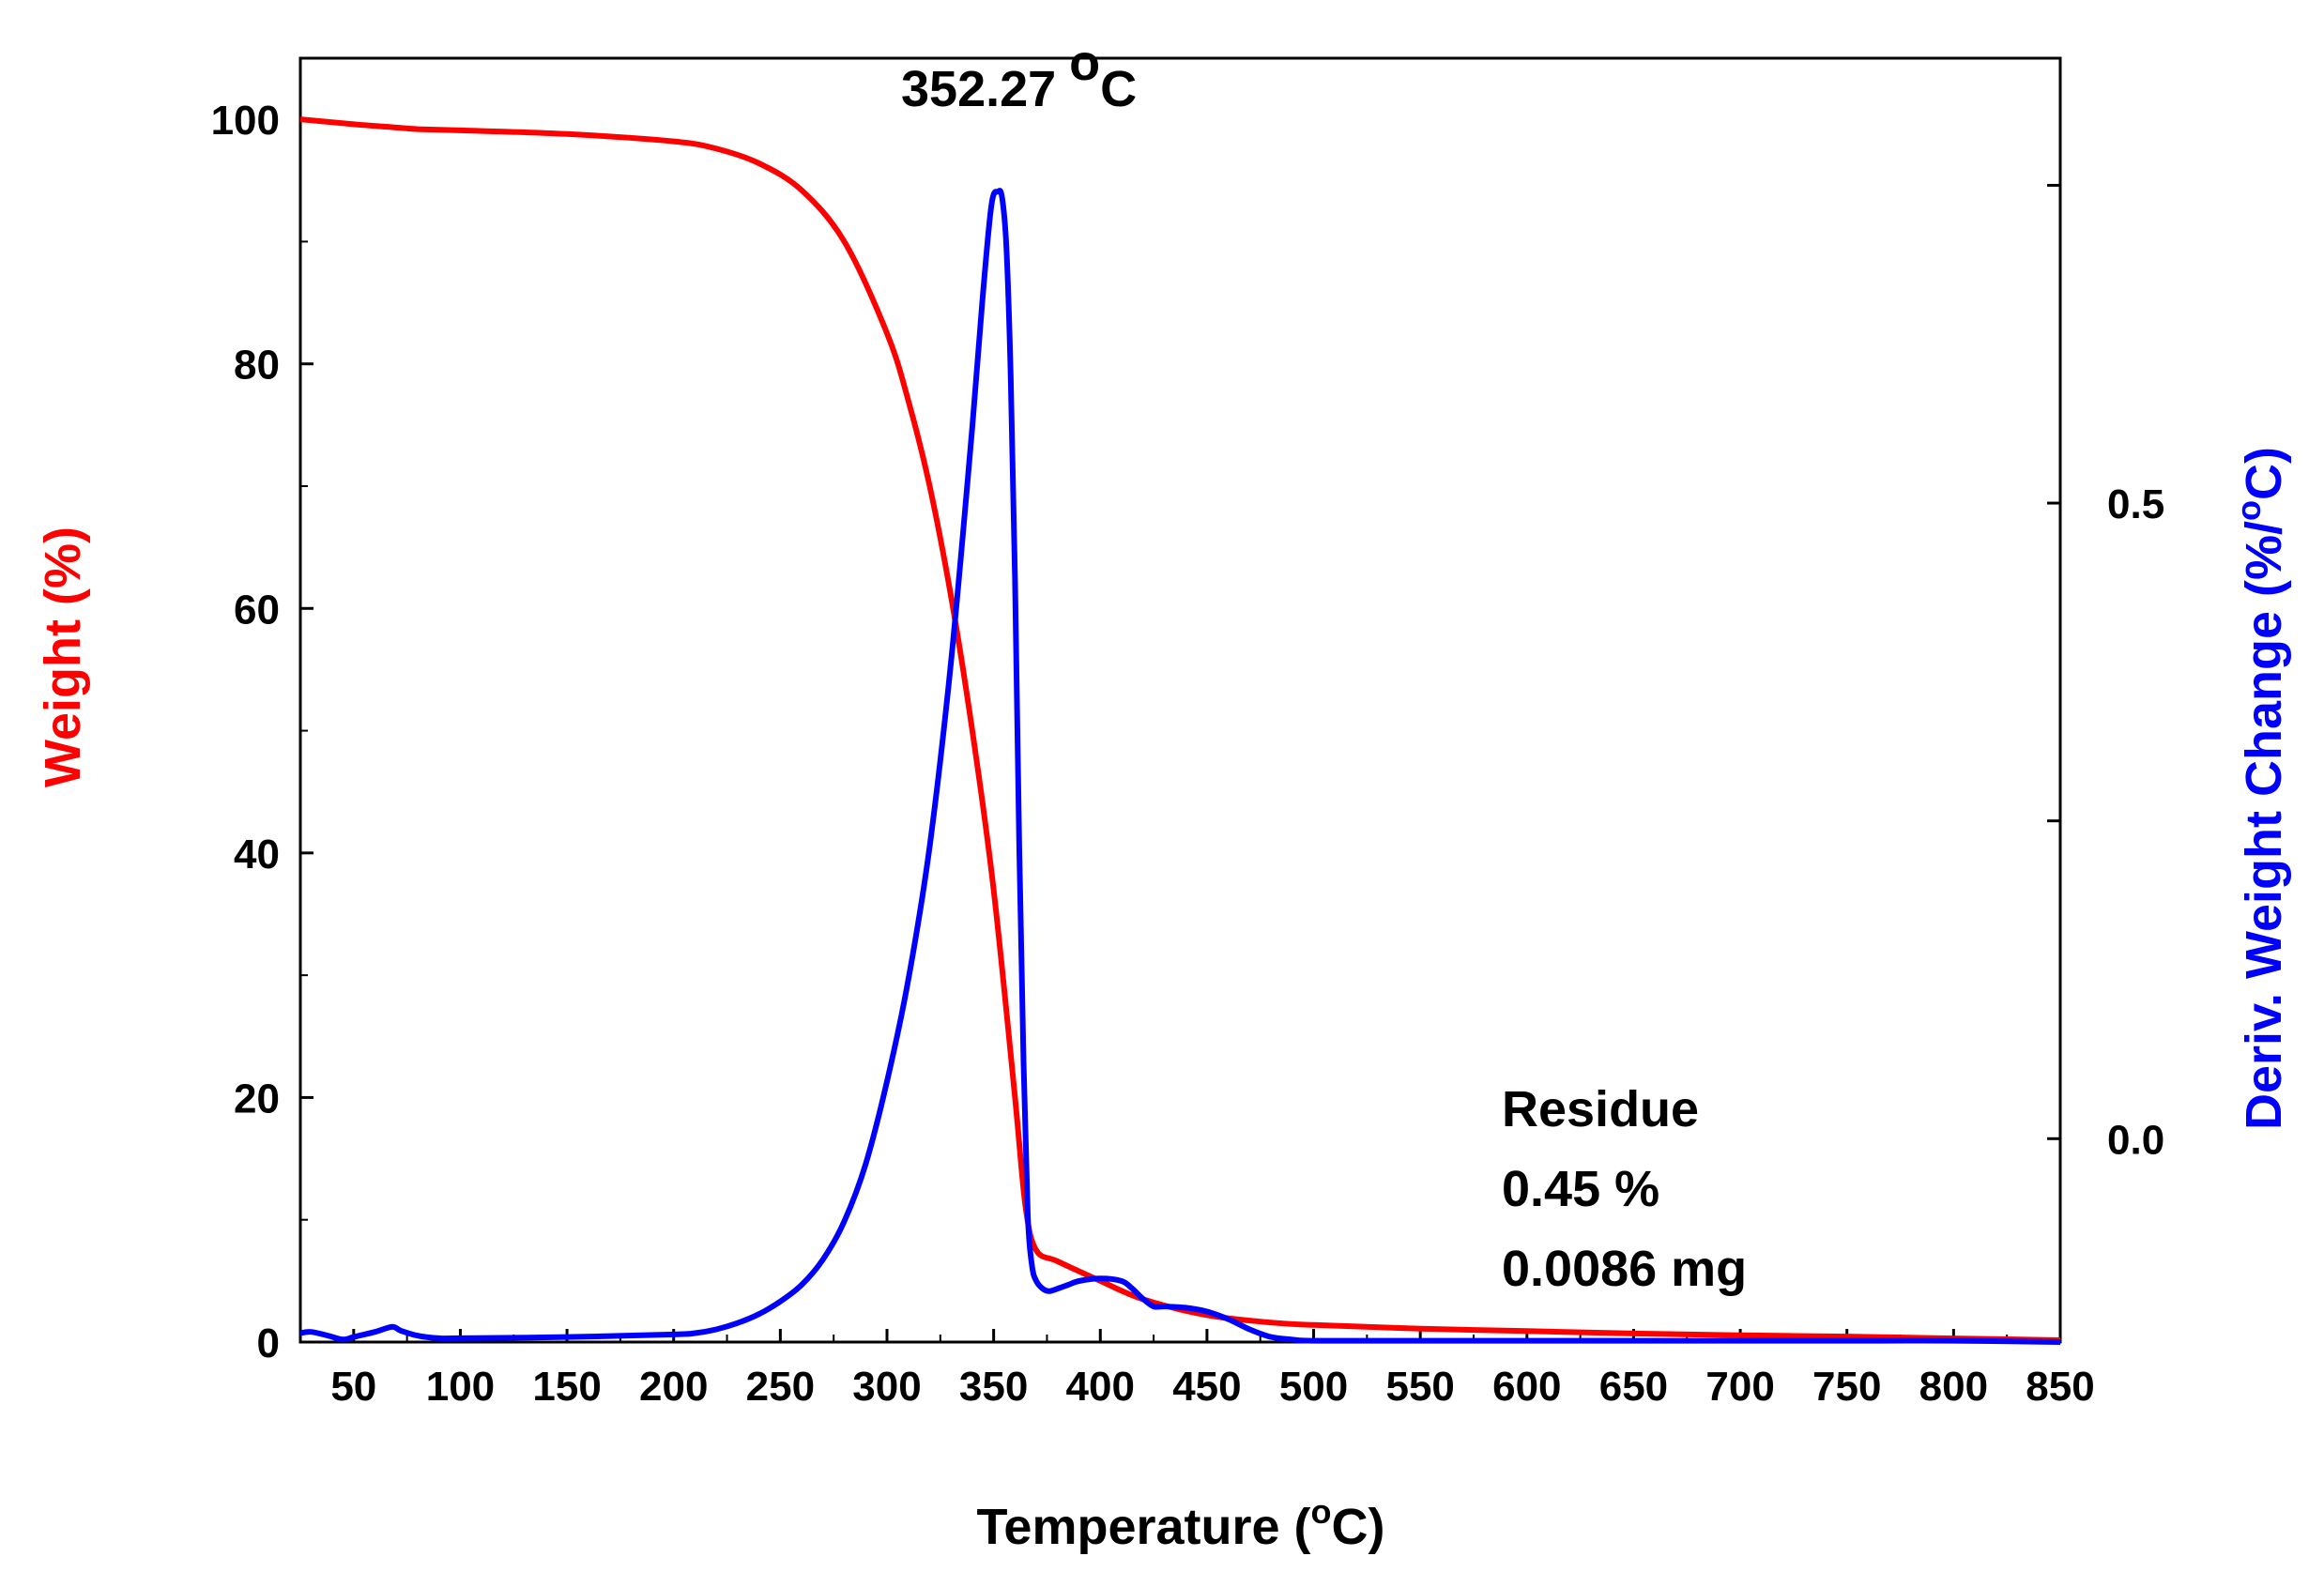  What do you see at coordinates (566, 1387) in the screenshot?
I see `x-tick-label: 150` at bounding box center [566, 1387].